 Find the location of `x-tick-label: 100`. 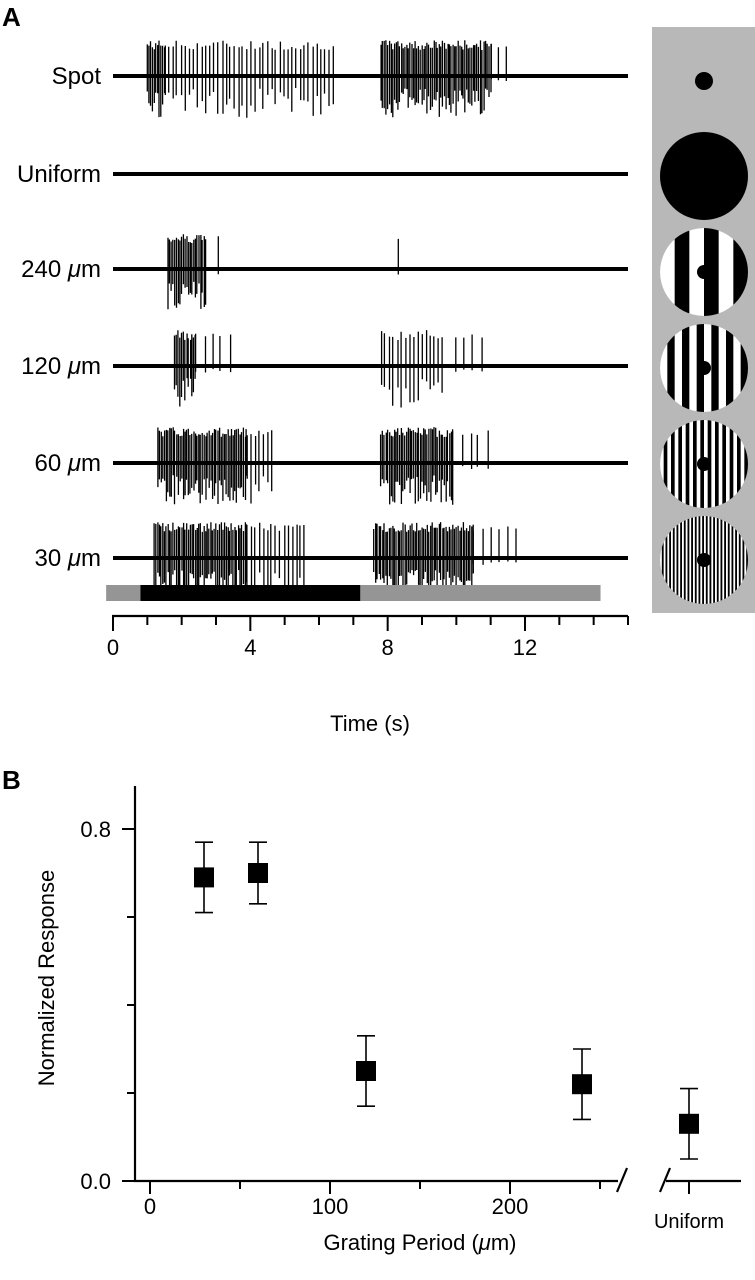

x-tick-label: 100 is located at coordinates (330, 1206).